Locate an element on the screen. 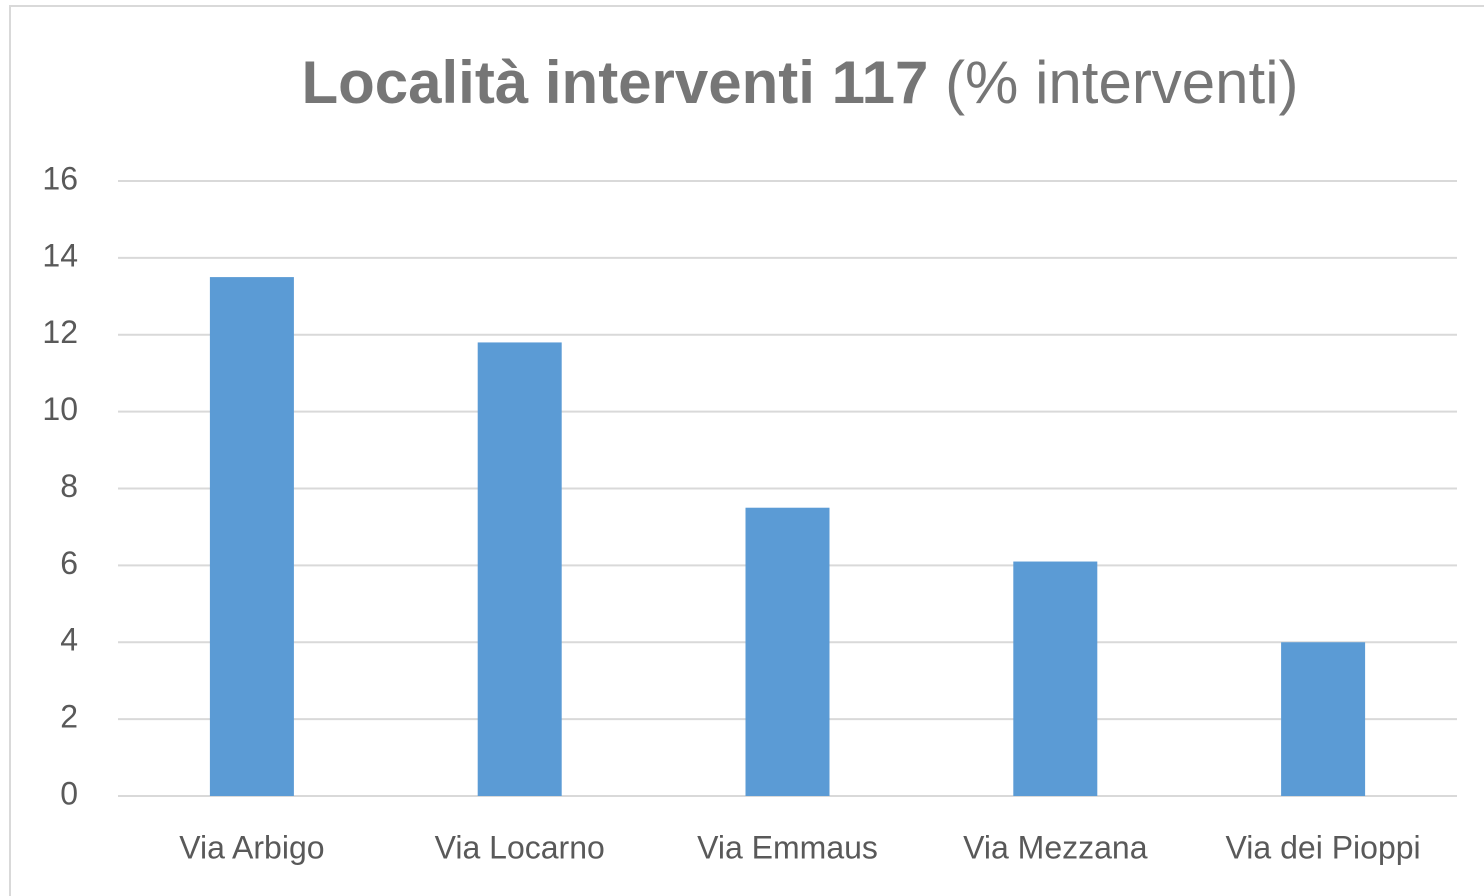  y-tick-label: 6 is located at coordinates (69, 563).